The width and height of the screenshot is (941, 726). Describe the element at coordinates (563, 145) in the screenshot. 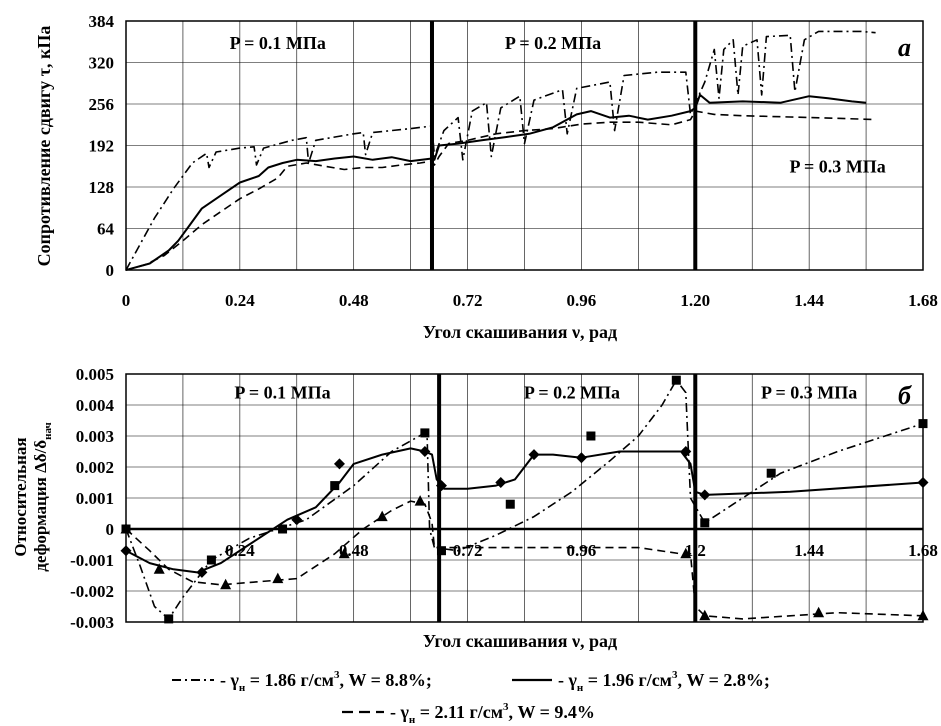

I see `chart-a-pressure-dividers` at that location.